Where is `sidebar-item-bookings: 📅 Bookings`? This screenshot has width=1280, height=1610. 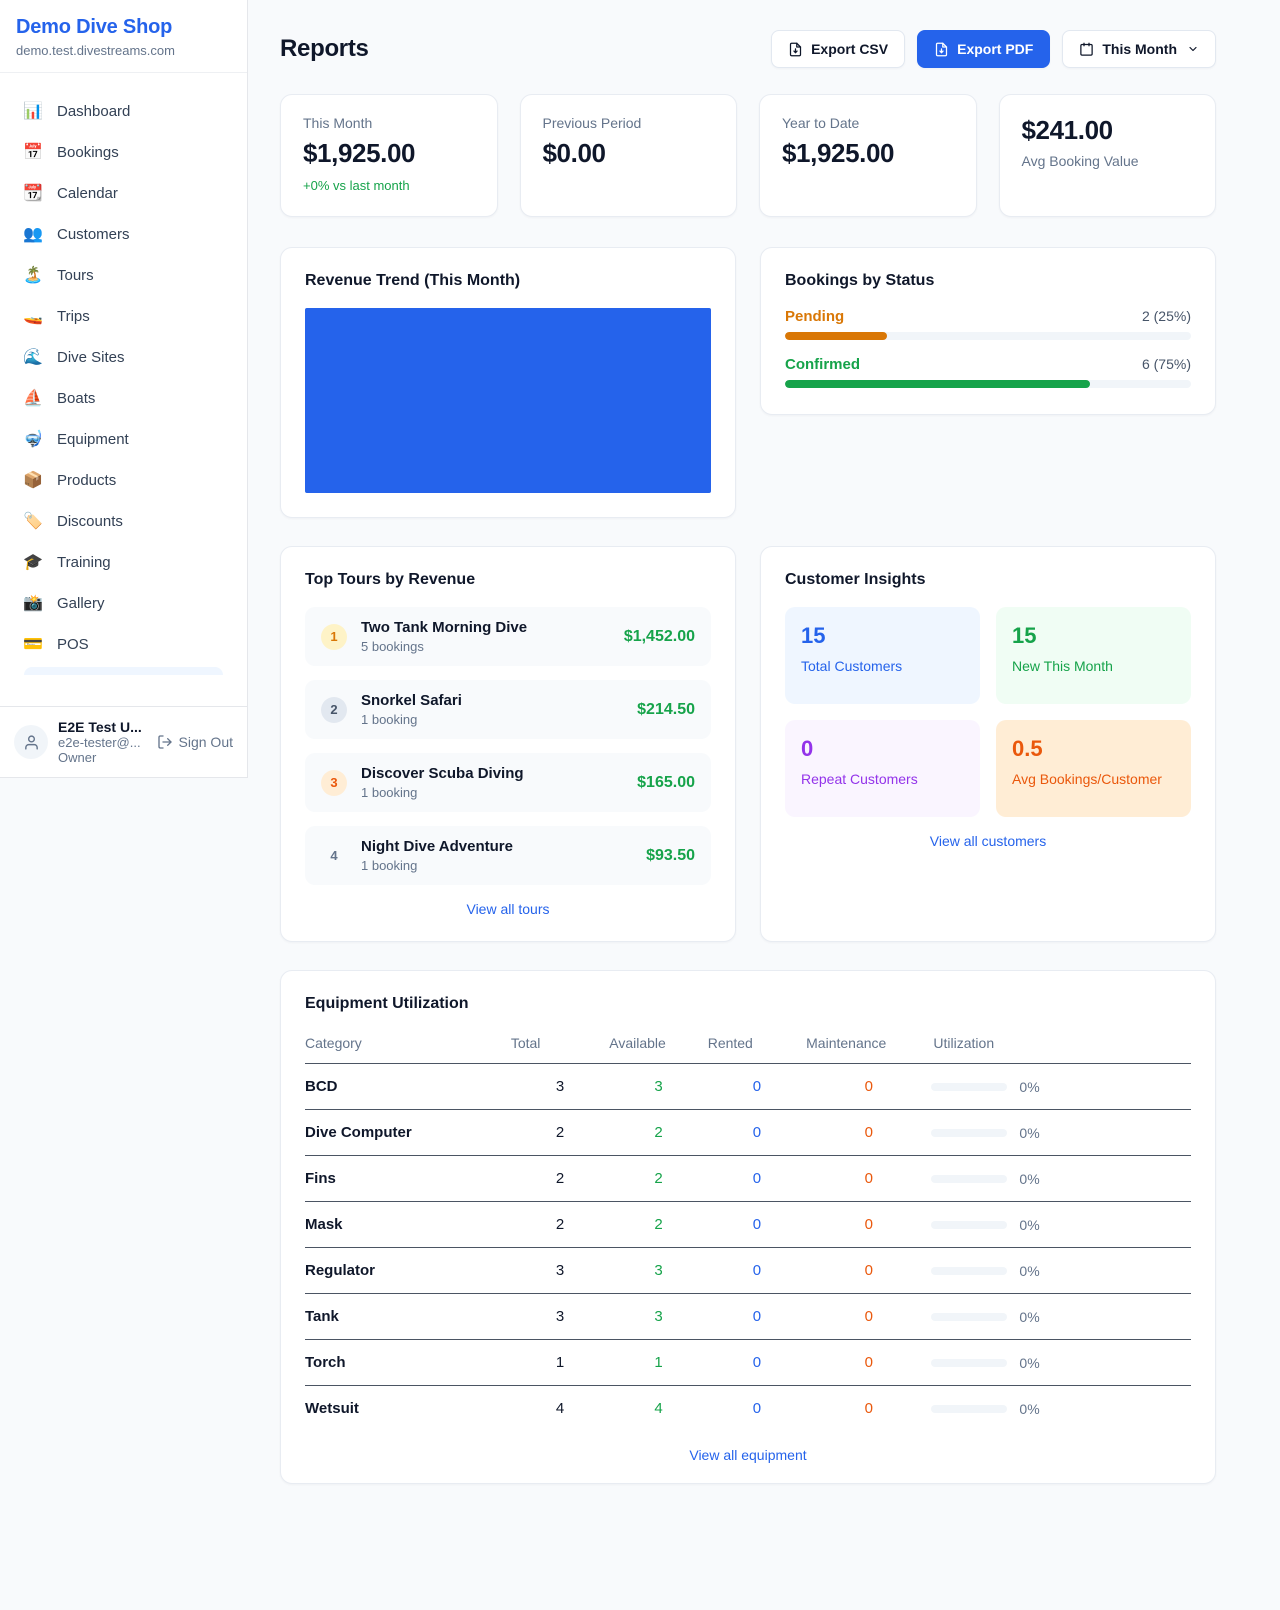 sidebar-item-bookings: 📅 Bookings is located at coordinates (123, 152).